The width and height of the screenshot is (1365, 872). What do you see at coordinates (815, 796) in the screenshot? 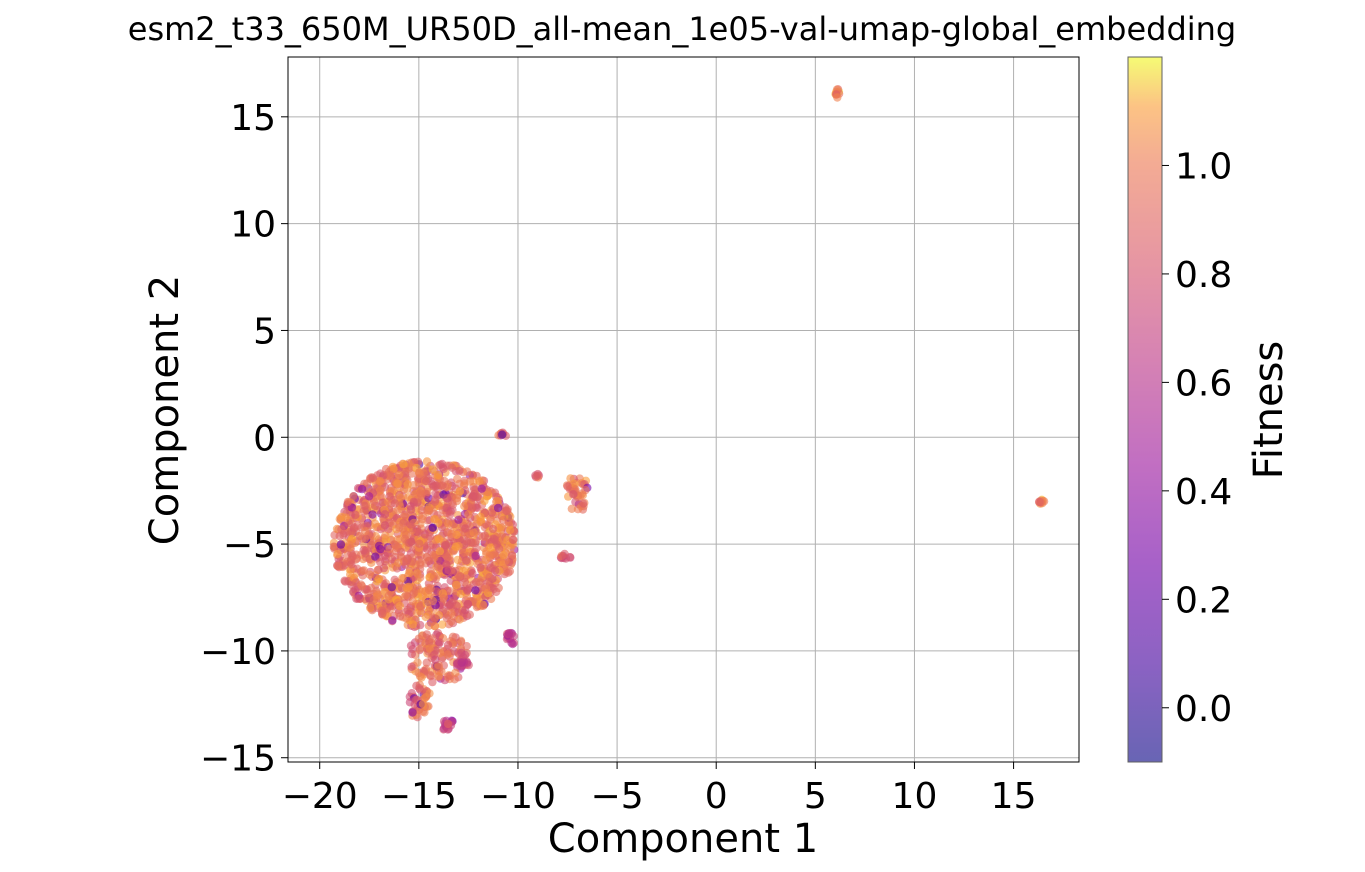
I see `x-tick-label: 5` at bounding box center [815, 796].